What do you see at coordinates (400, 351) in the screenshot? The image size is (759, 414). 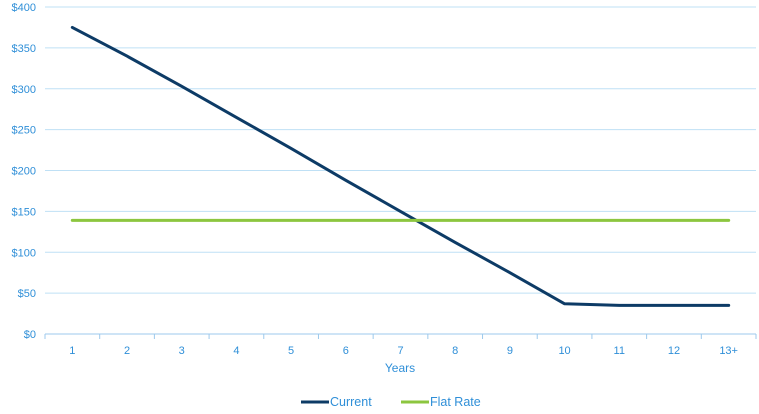 I see `x-tick-label: 7` at bounding box center [400, 351].